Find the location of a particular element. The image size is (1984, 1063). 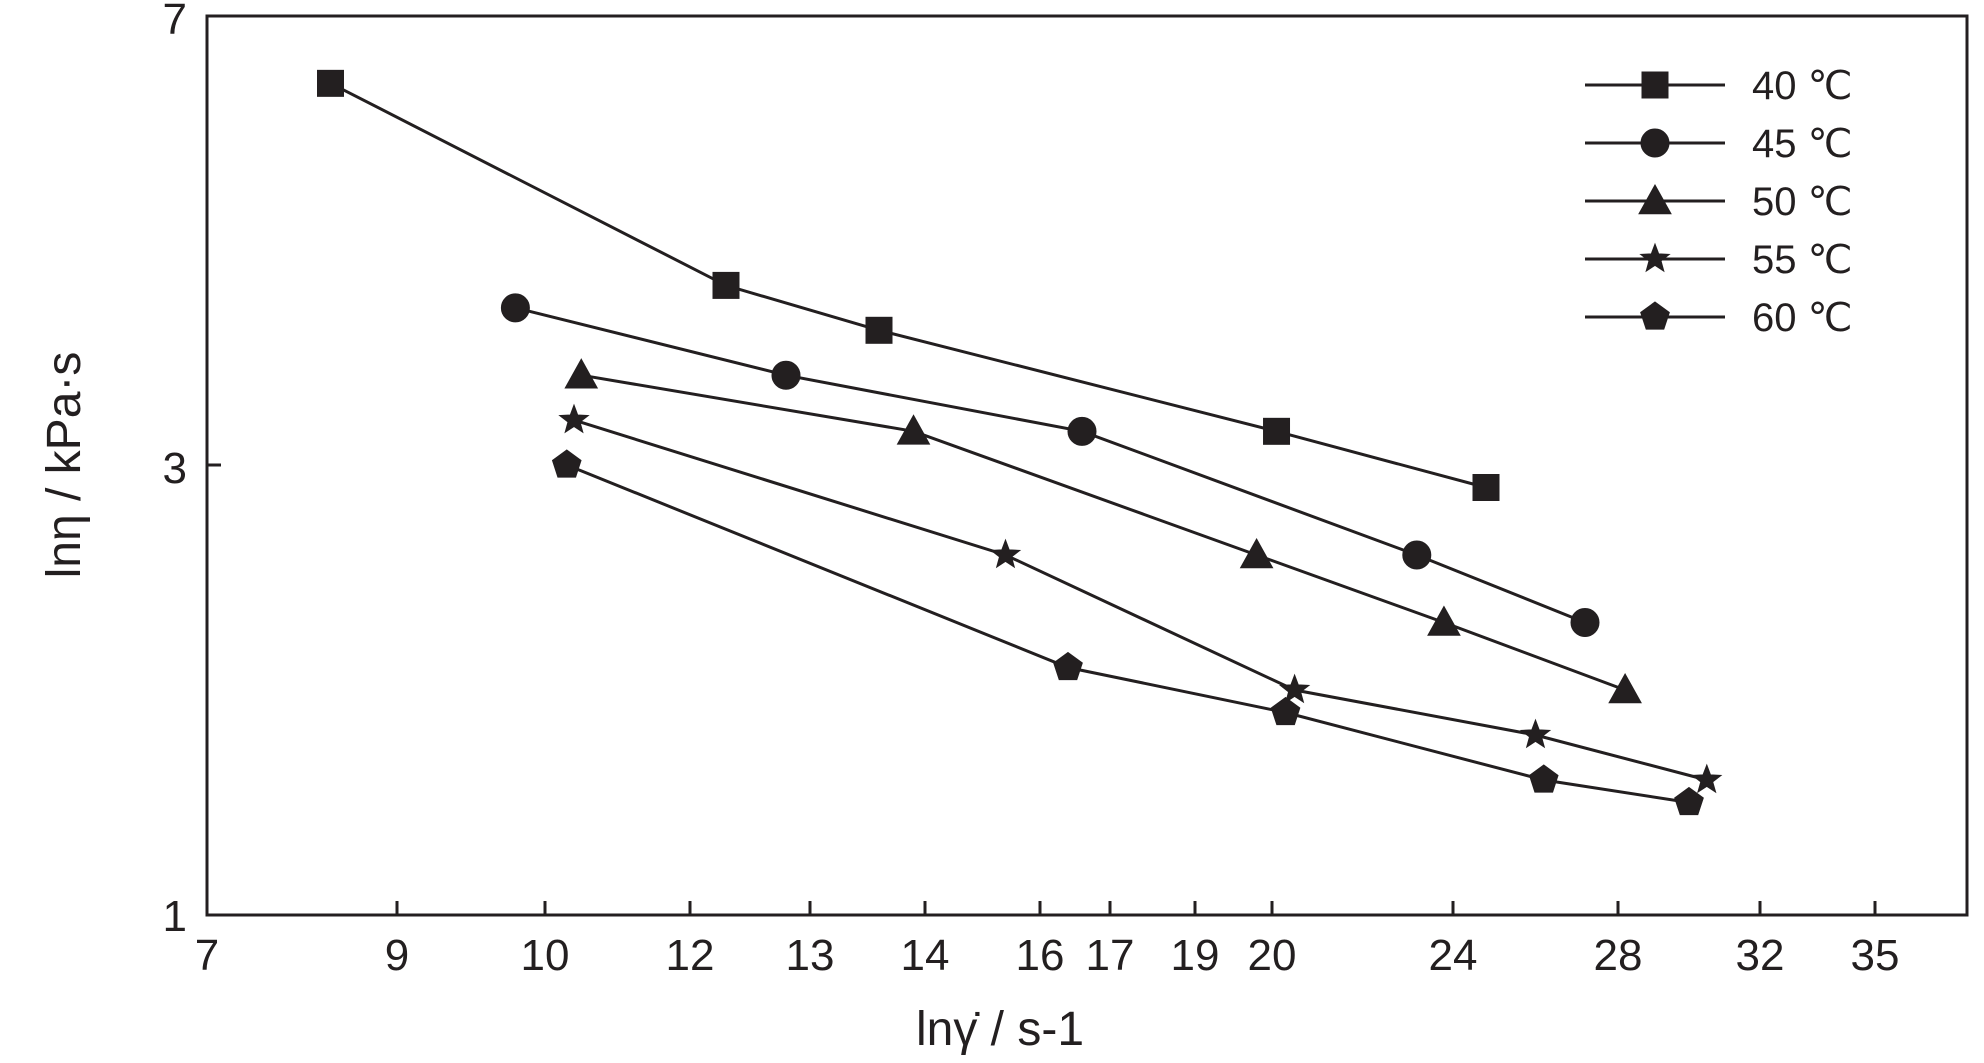

legend-entry: 45 ℃ is located at coordinates (1719, 144).